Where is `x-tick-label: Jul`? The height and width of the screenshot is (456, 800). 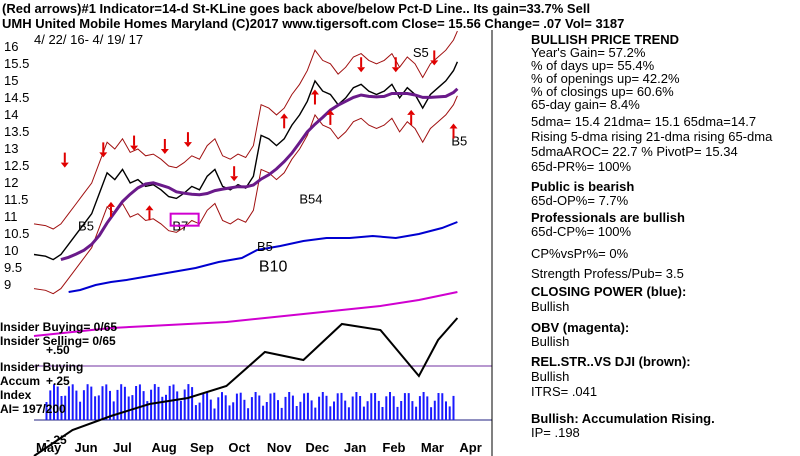
x-tick-label: Jul is located at coordinates (122, 447).